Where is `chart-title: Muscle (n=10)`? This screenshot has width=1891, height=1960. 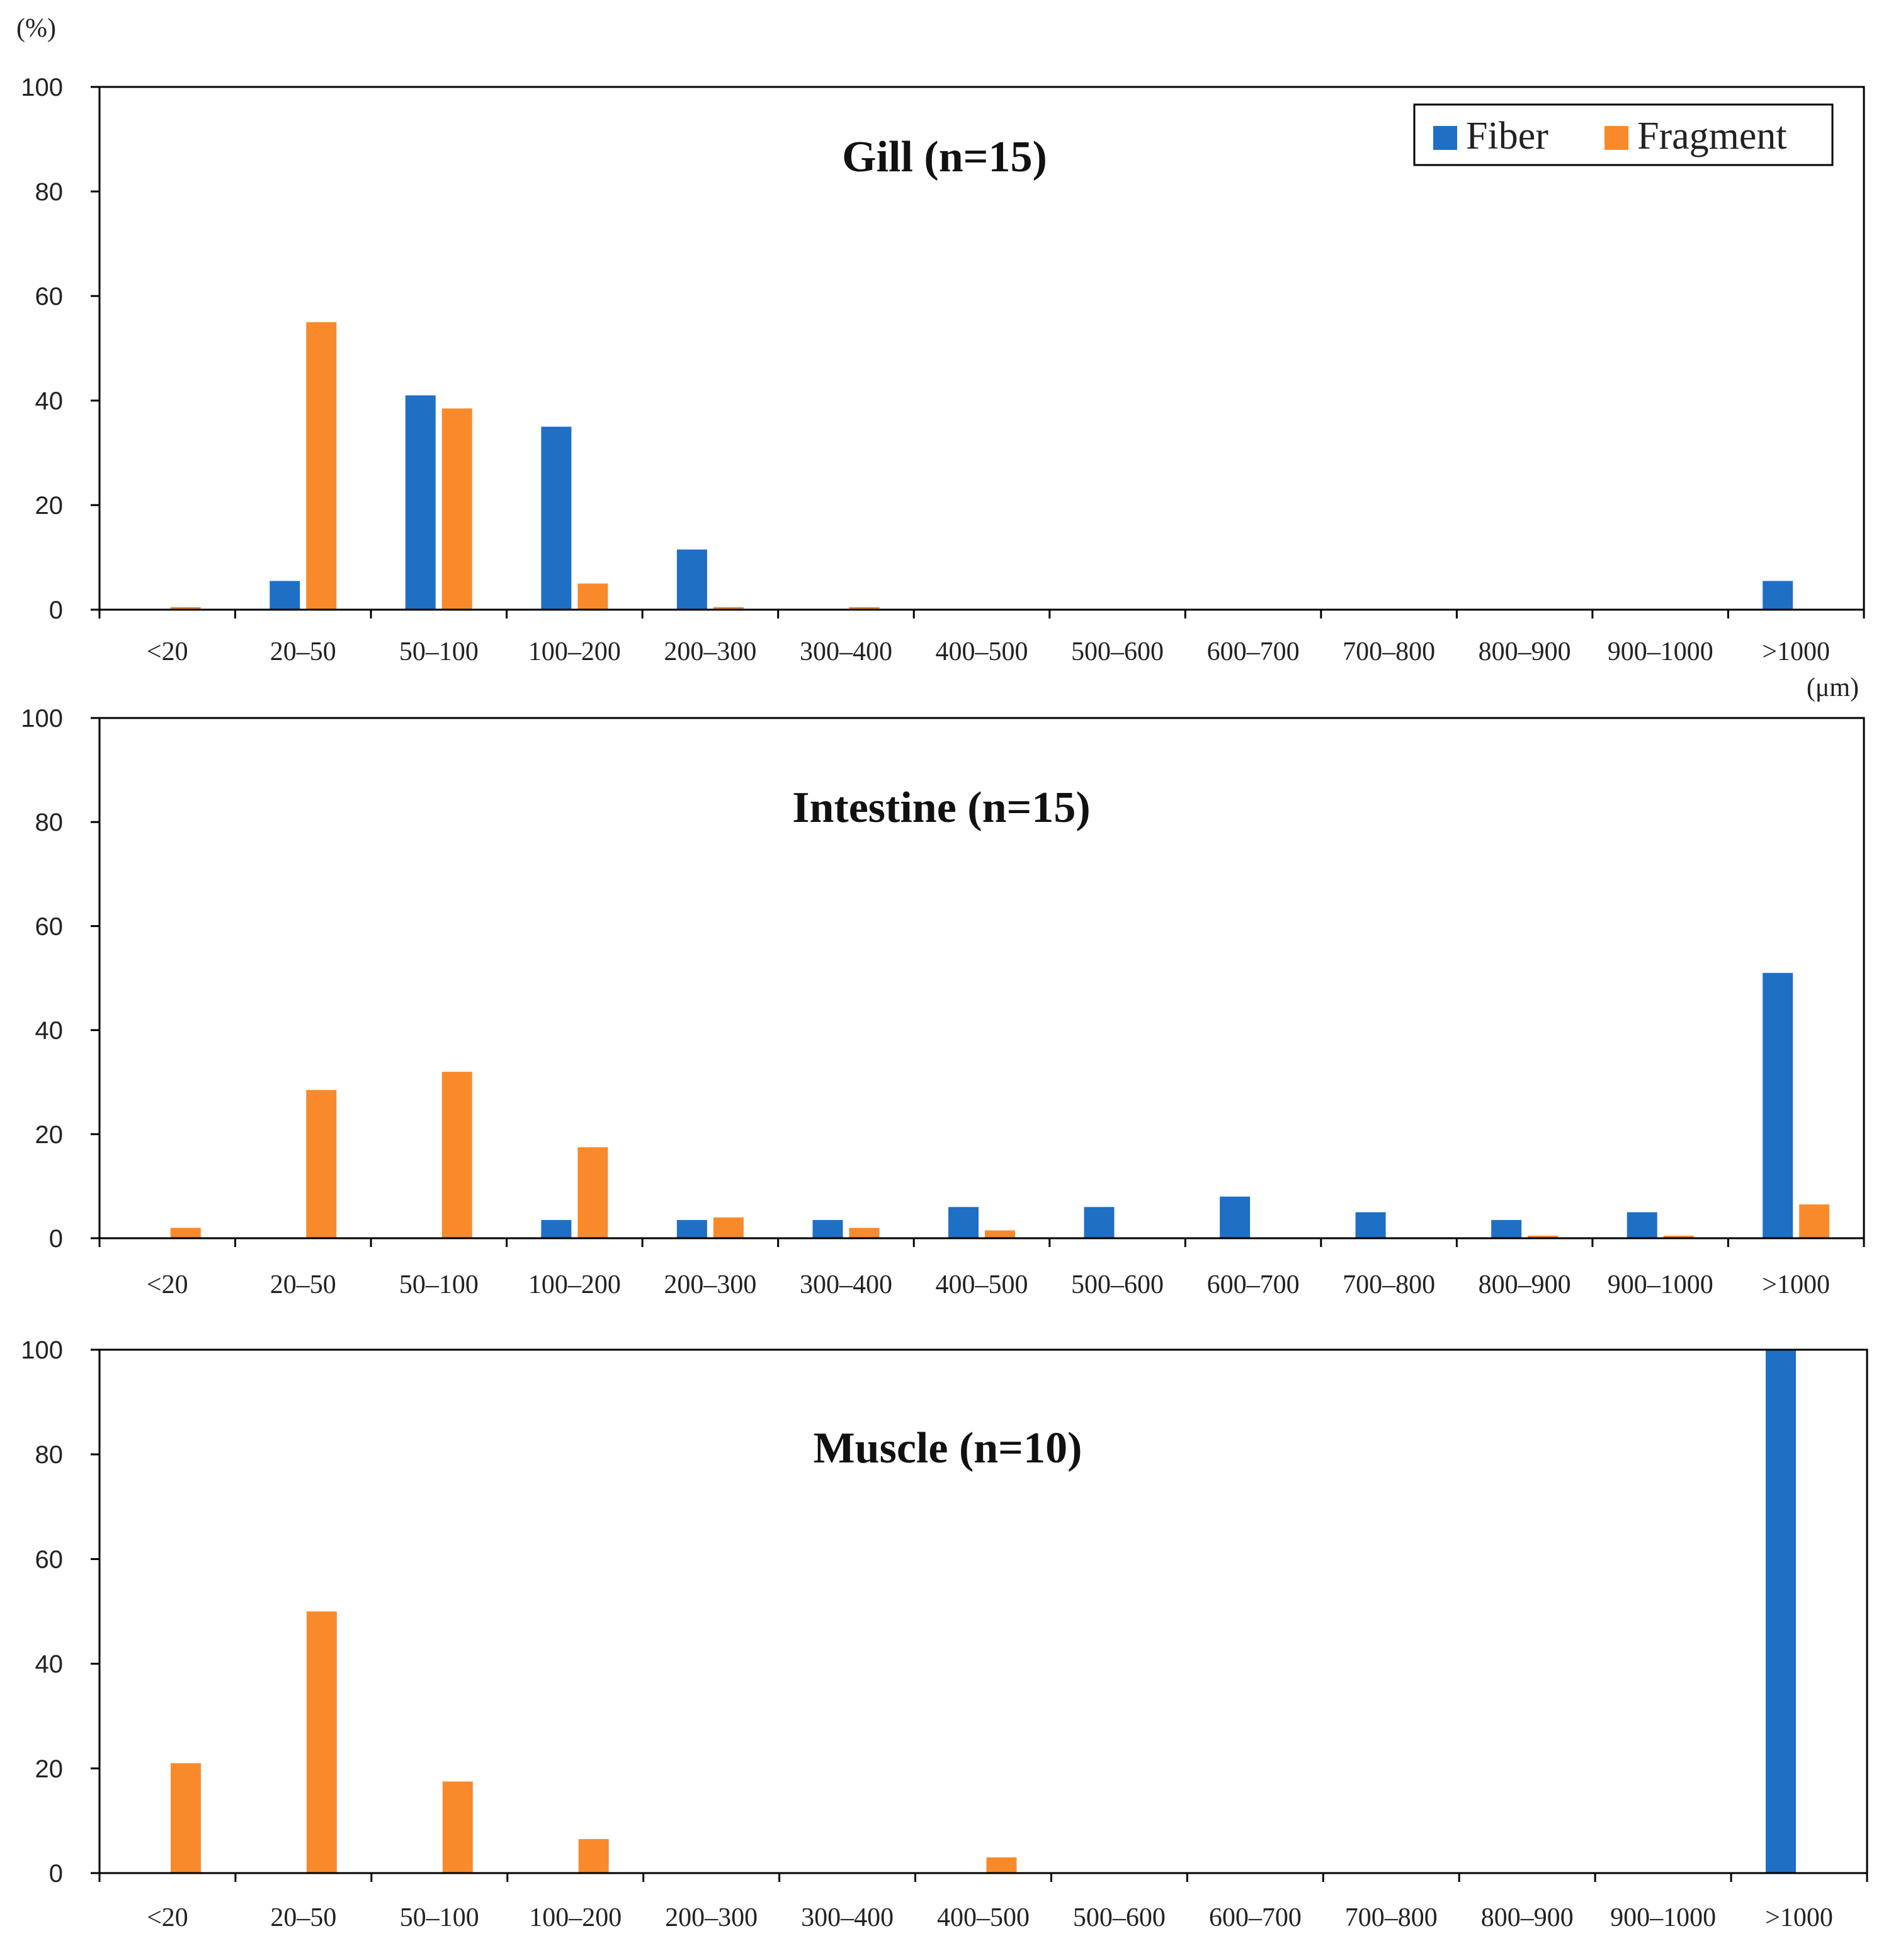 chart-title: Muscle (n=10) is located at coordinates (948, 1448).